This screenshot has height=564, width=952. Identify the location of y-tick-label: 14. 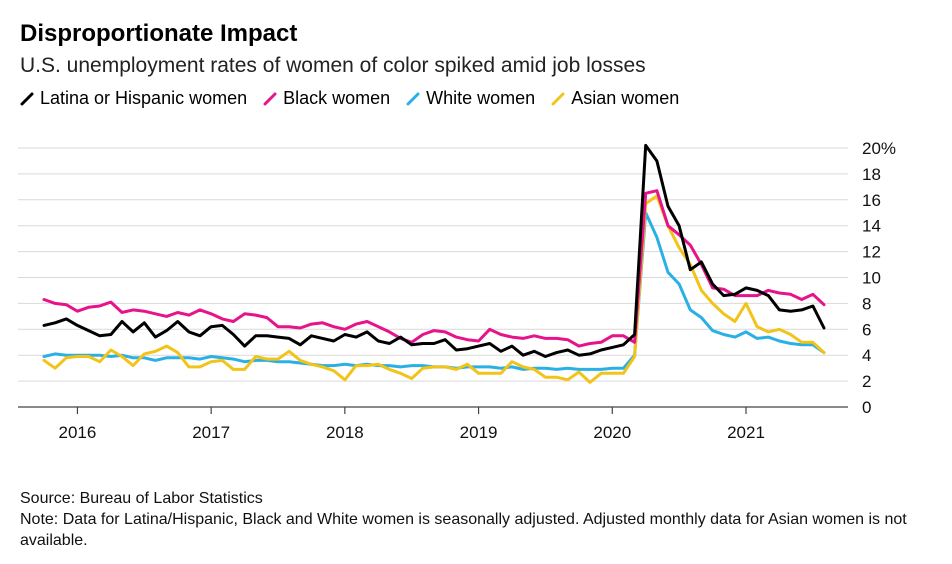
(871, 226).